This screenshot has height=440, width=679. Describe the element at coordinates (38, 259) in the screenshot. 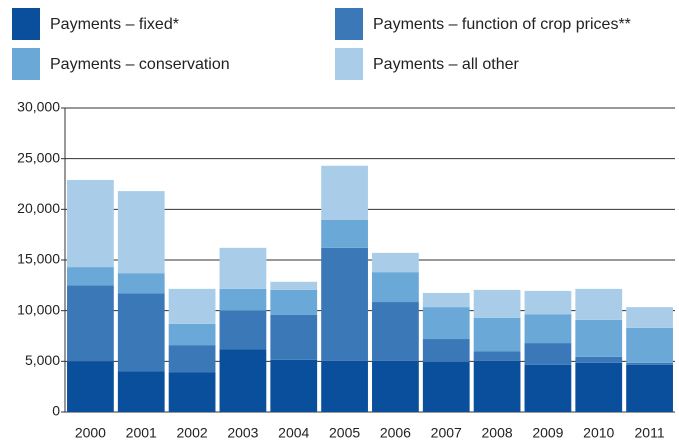

I see `y-tick-label: 15,000` at that location.